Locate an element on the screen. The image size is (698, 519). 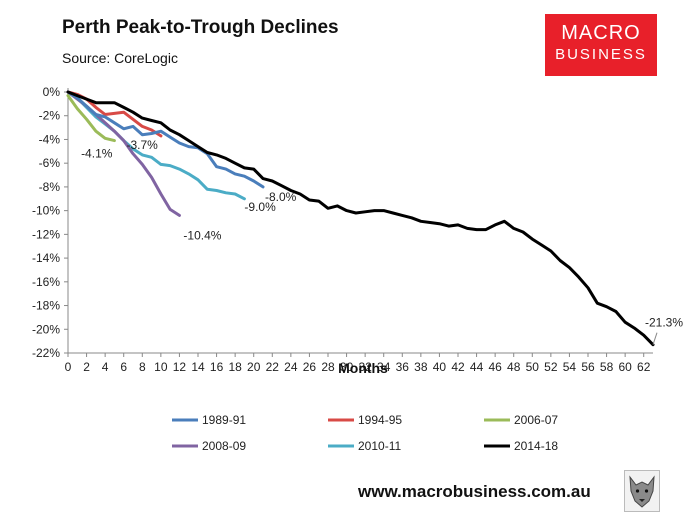
legend-label-1994-95: 1994-95 is located at coordinates (380, 420).